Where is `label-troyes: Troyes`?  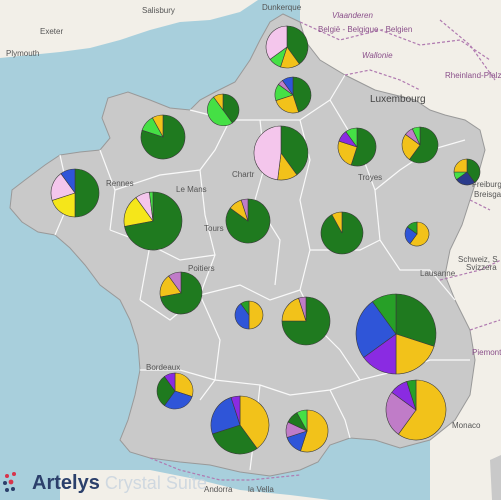
label-troyes: Troyes is located at coordinates (370, 177).